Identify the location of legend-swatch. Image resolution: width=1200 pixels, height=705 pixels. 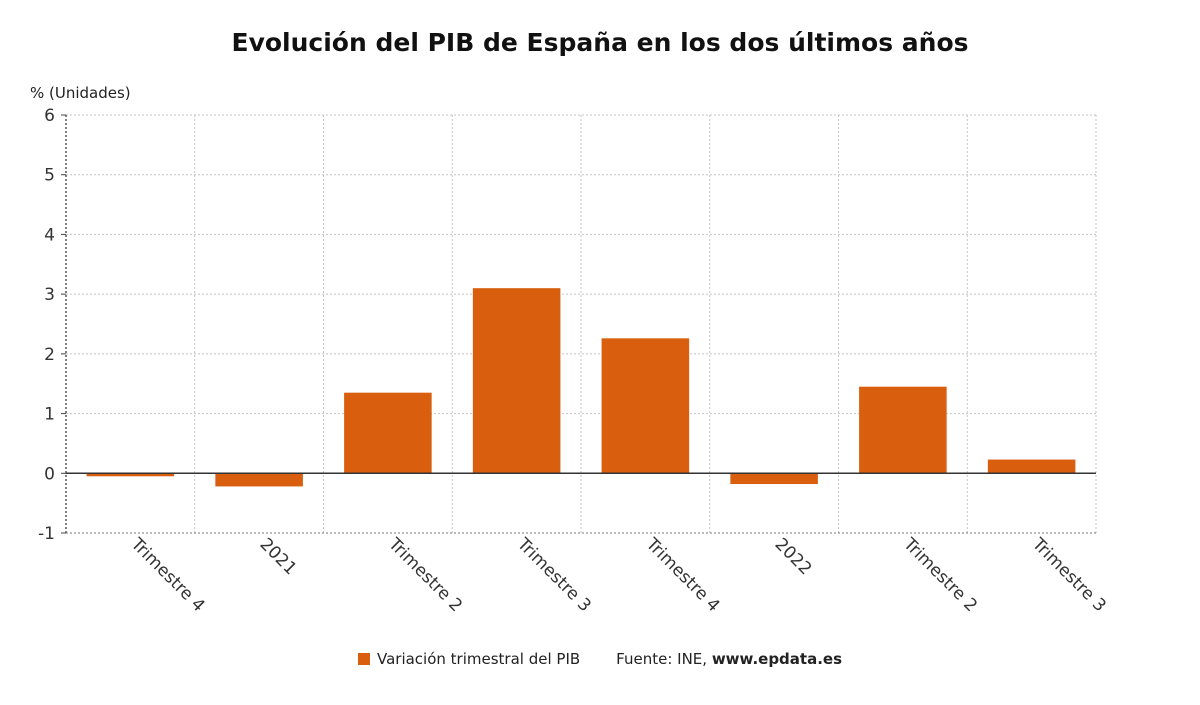
(363, 659).